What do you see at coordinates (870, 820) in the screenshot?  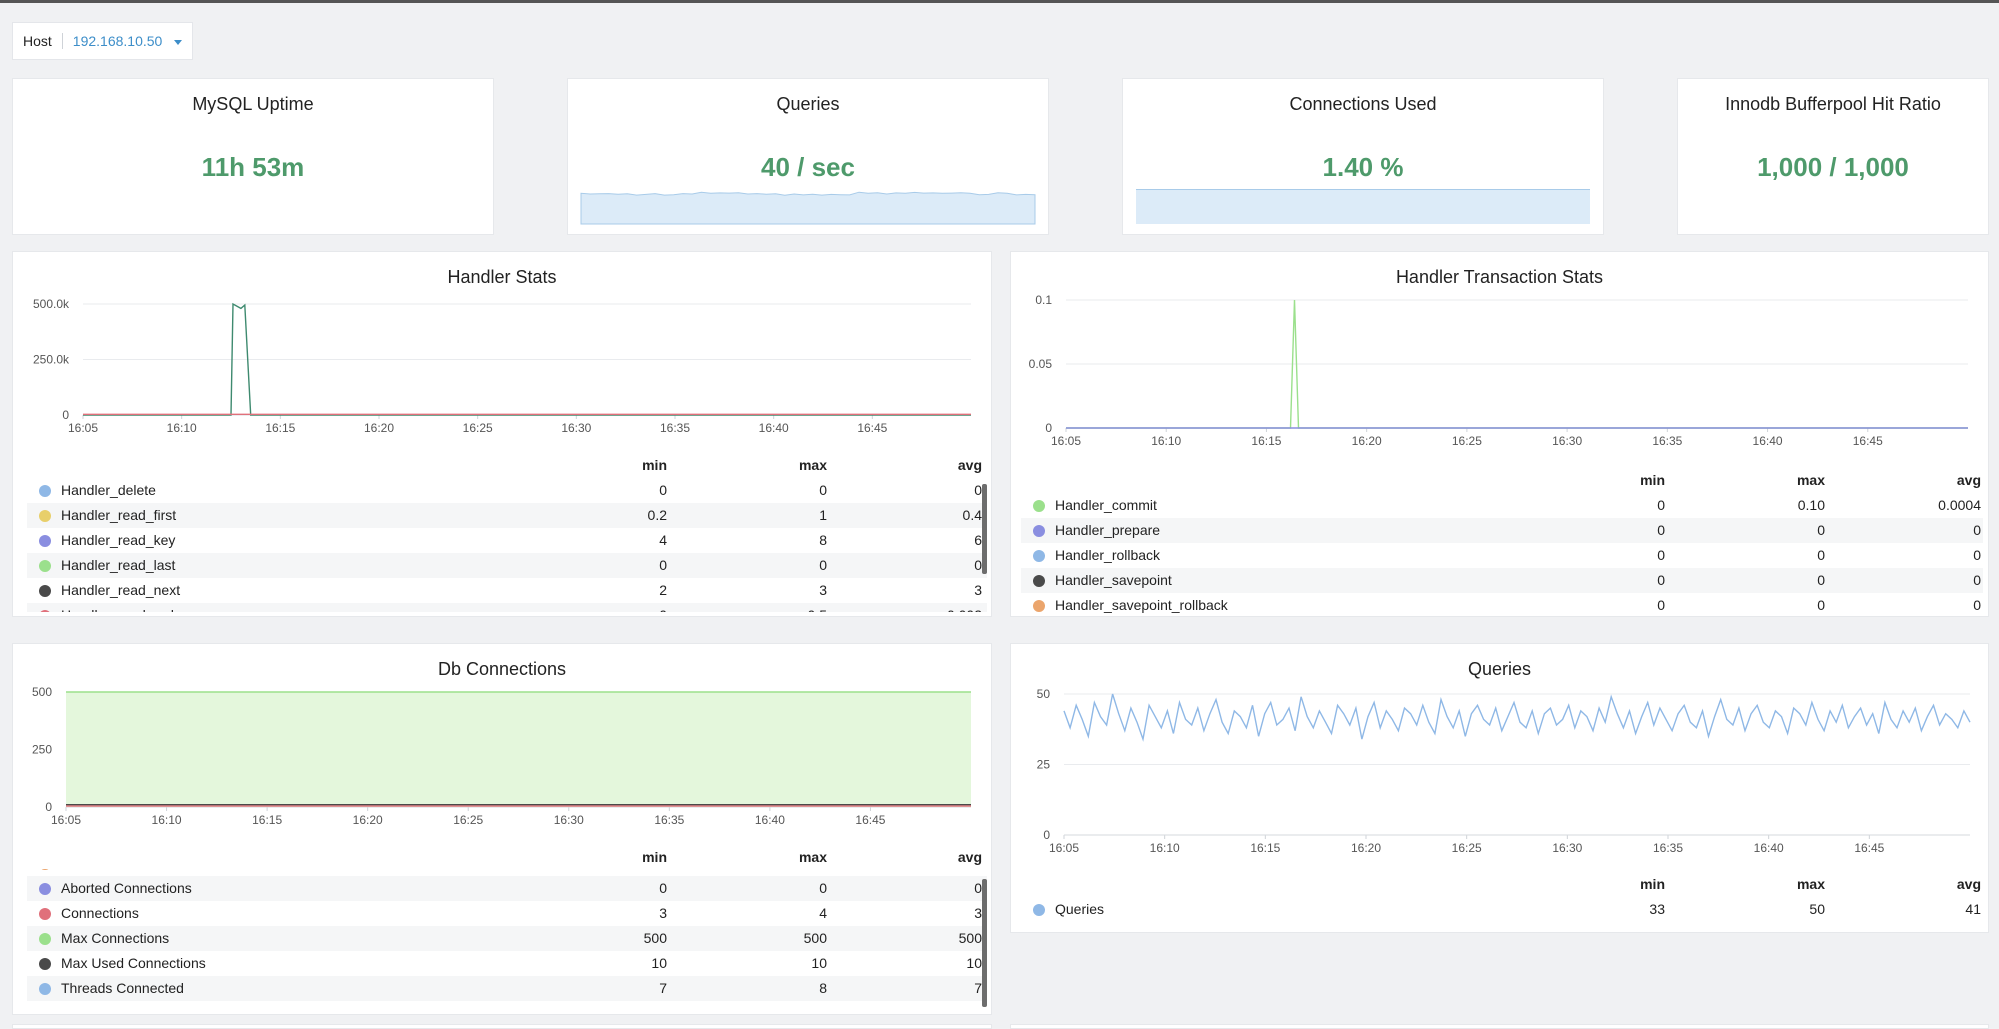 I see `x-tick-label: 16:45` at bounding box center [870, 820].